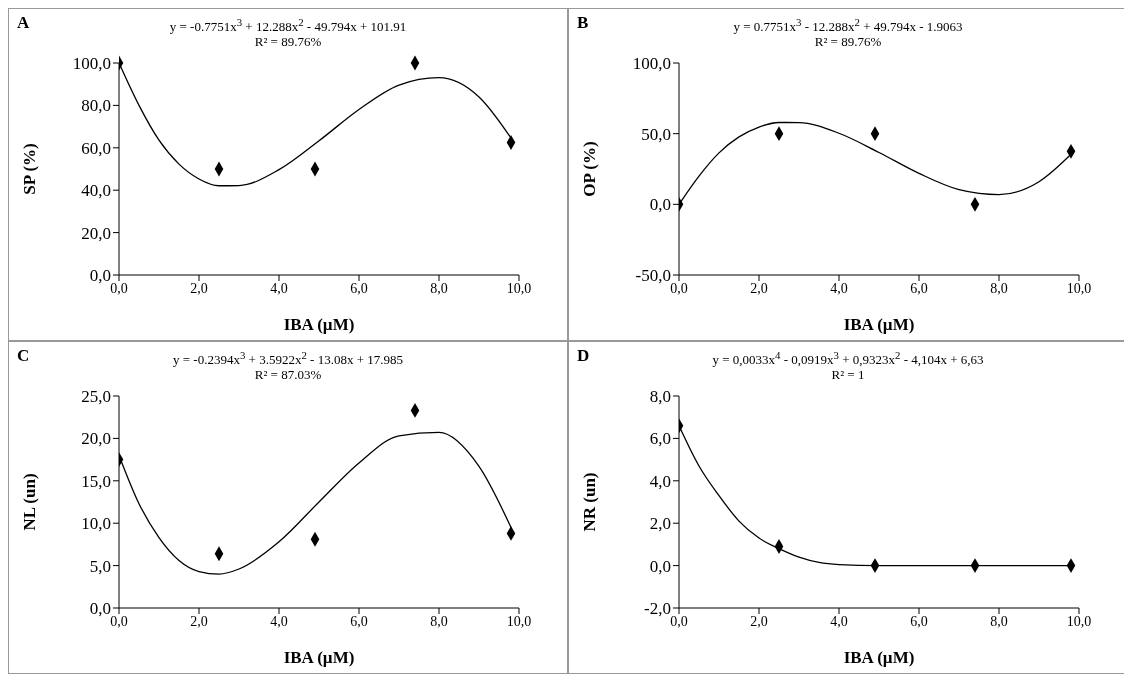 This screenshot has width=1124, height=686. I want to click on y-axis-title: NR (un), so click(590, 502).